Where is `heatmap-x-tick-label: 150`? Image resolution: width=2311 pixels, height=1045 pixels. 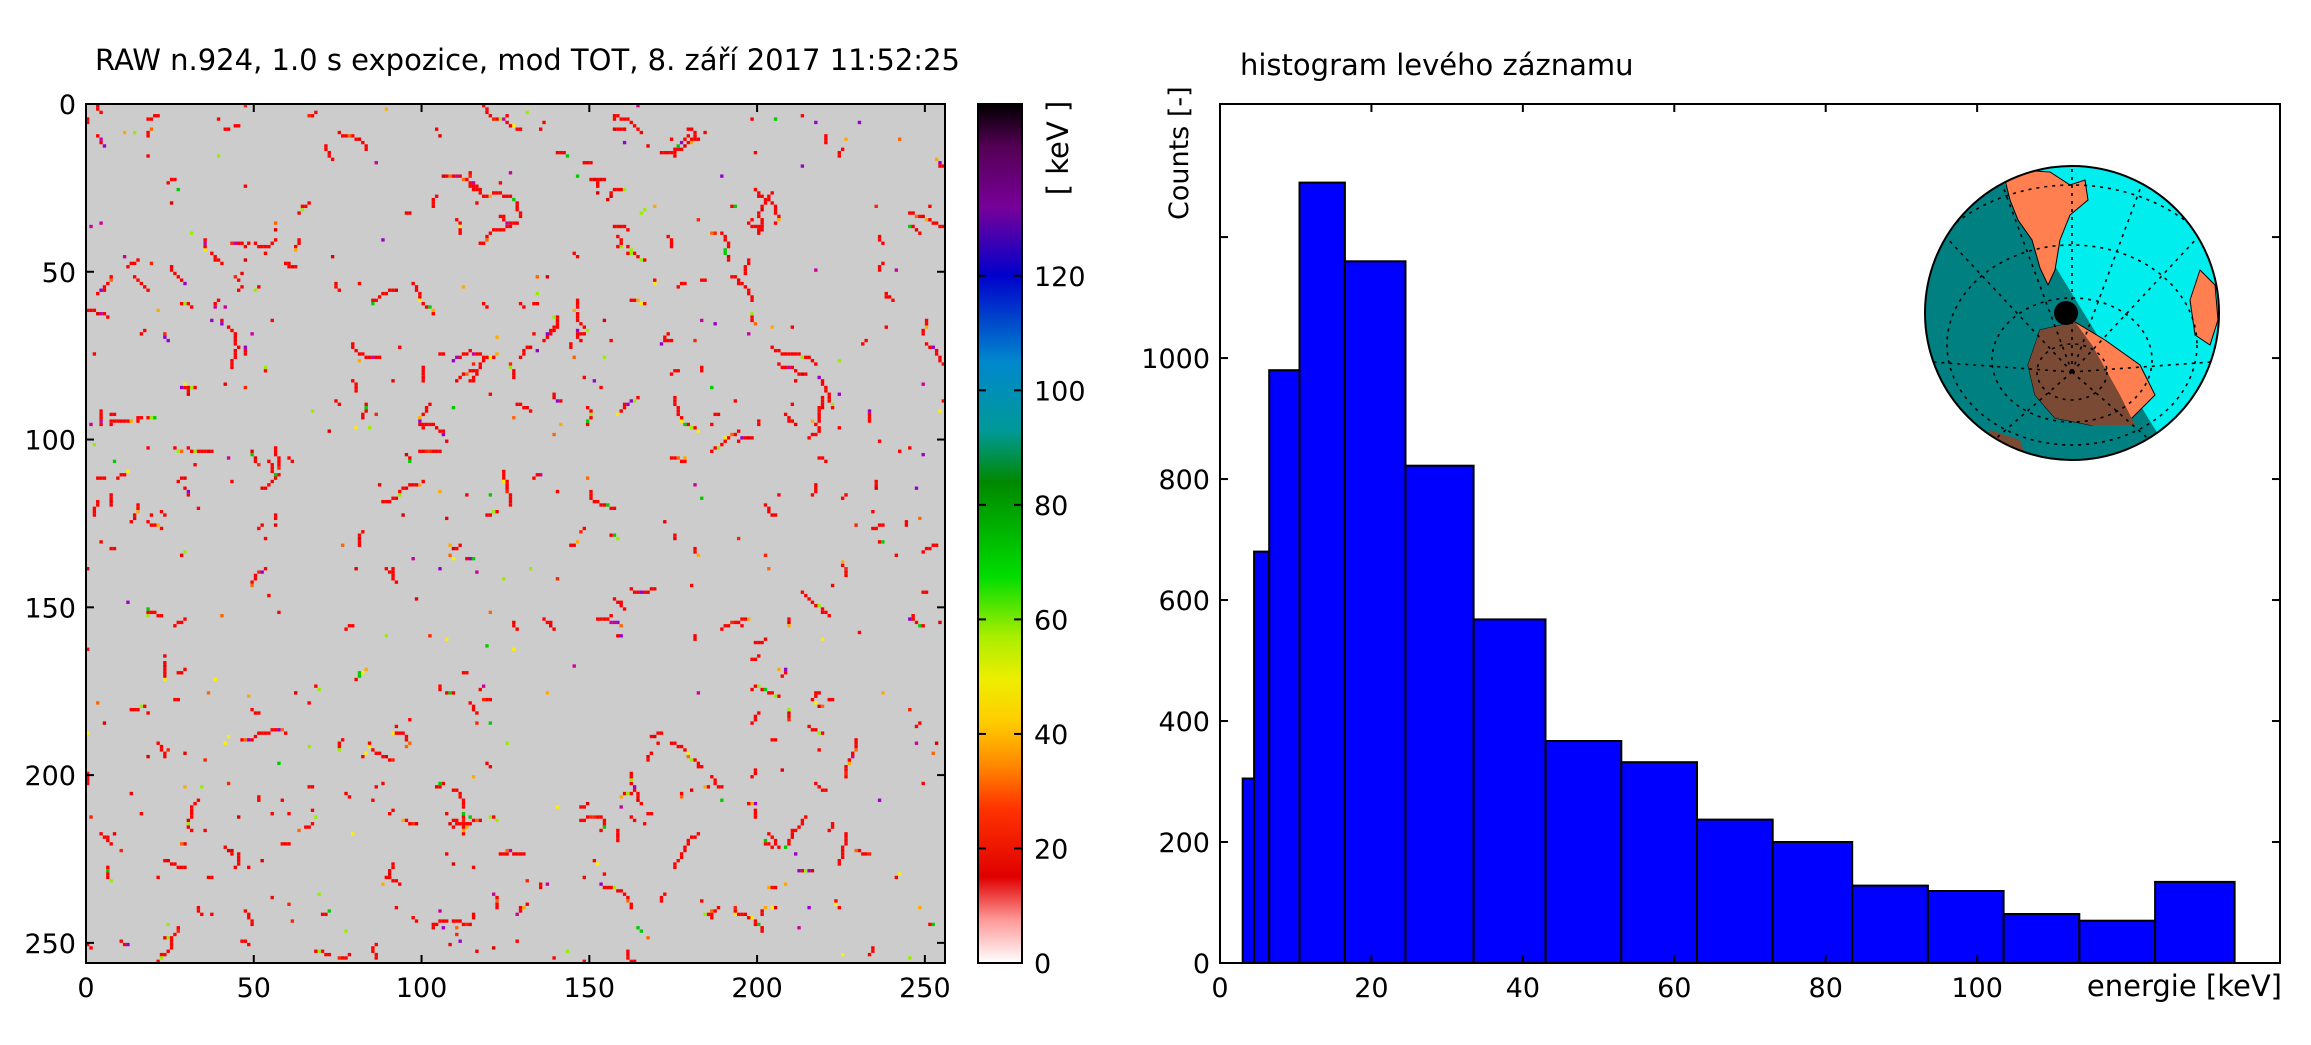
heatmap-x-tick-label: 150 is located at coordinates (590, 988).